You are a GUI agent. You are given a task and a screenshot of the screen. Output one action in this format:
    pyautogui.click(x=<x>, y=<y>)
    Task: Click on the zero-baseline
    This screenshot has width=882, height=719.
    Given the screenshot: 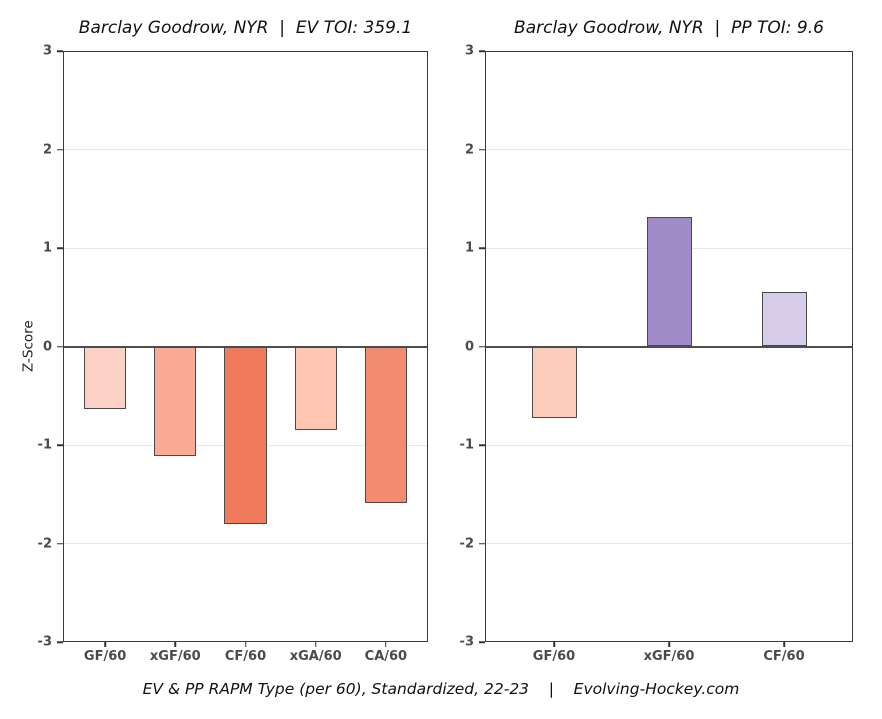 What is the action you would take?
    pyautogui.click(x=669, y=346)
    